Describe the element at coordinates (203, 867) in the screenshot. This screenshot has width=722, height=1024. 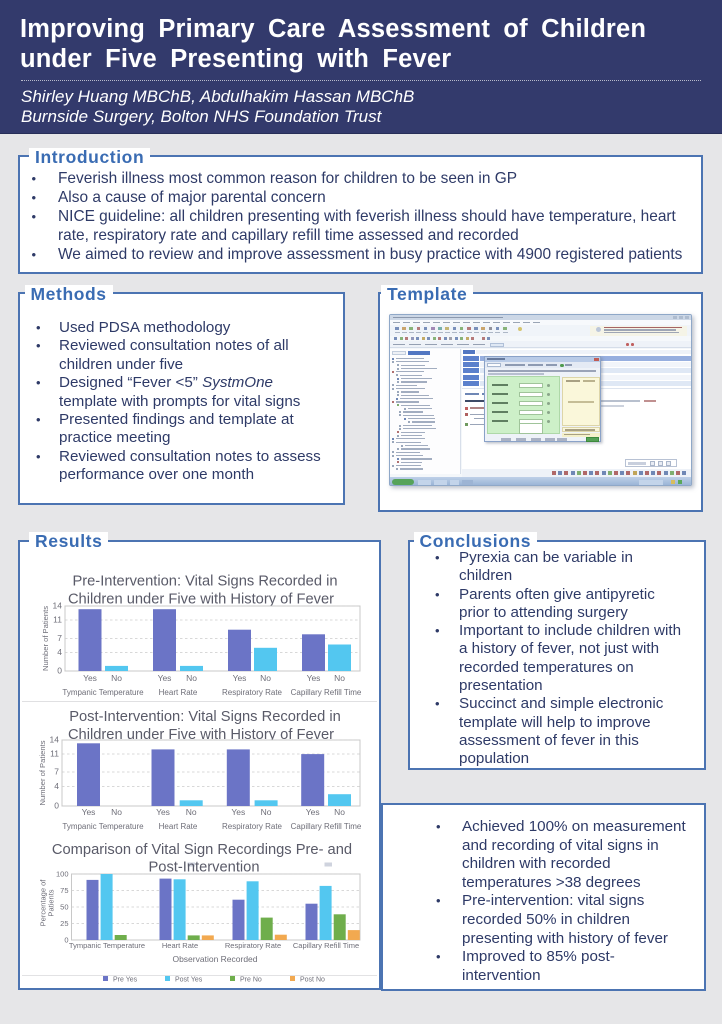
I see `svg-text: Post-Intervention` at that location.